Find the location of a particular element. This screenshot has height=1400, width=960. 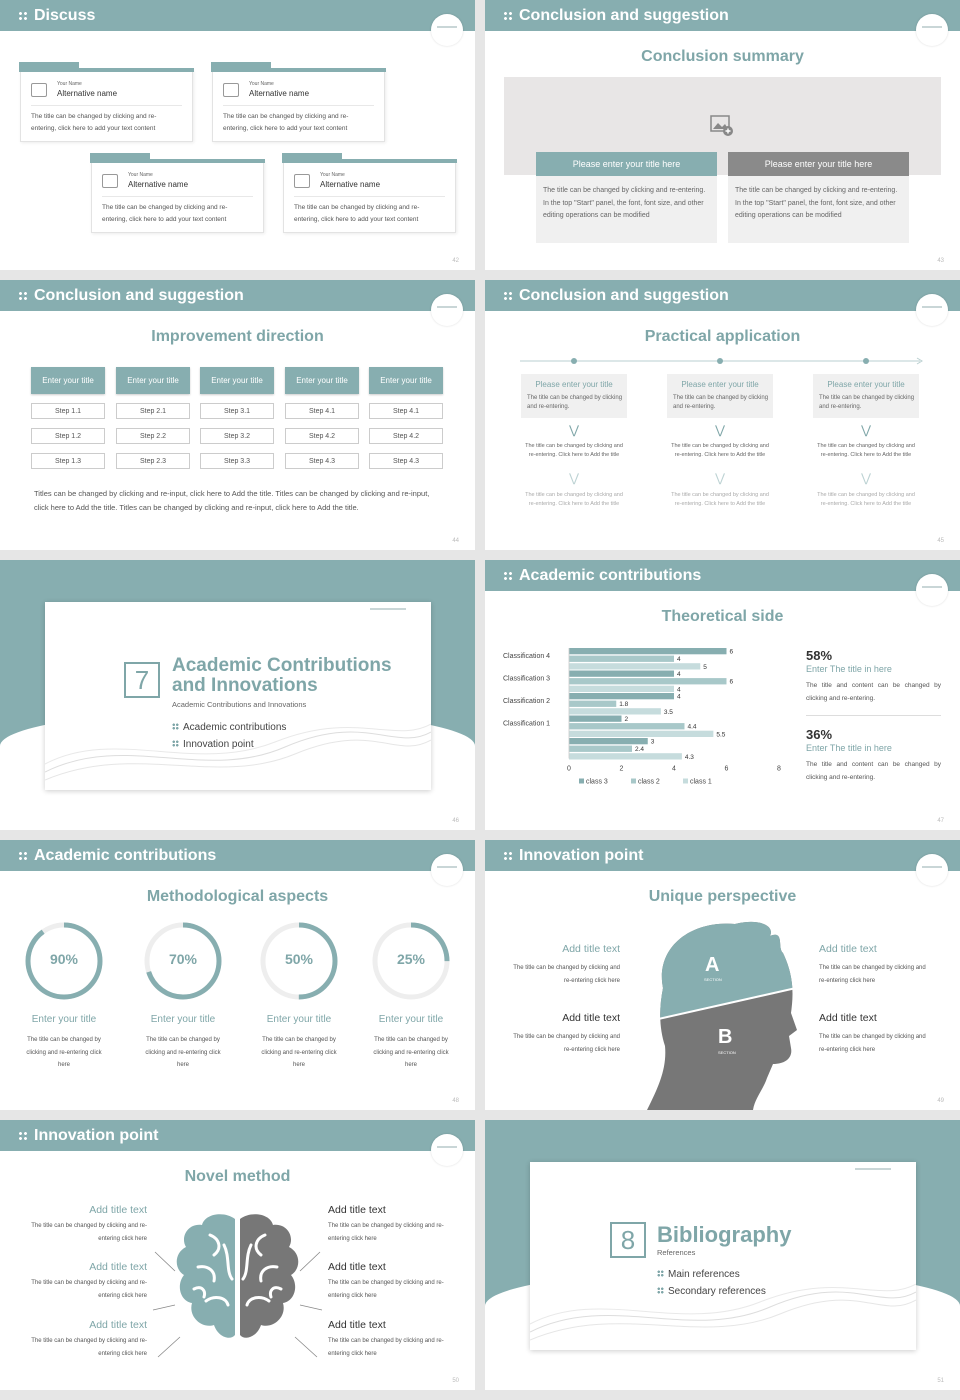

header-title: Conclusion and suggestion is located at coordinates (624, 295).